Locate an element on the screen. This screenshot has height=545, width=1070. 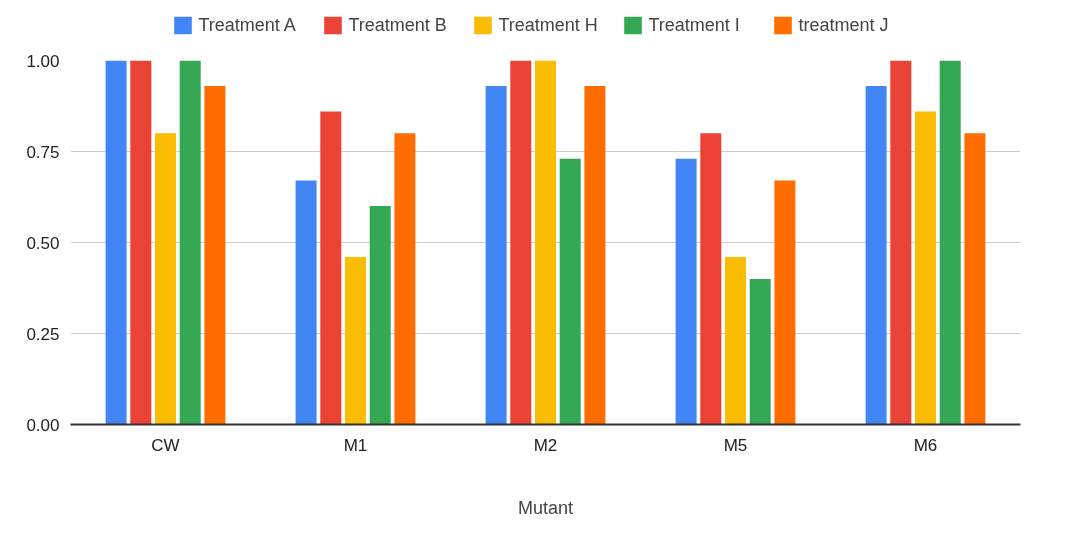
legend-label: Treatment A is located at coordinates (247, 25).